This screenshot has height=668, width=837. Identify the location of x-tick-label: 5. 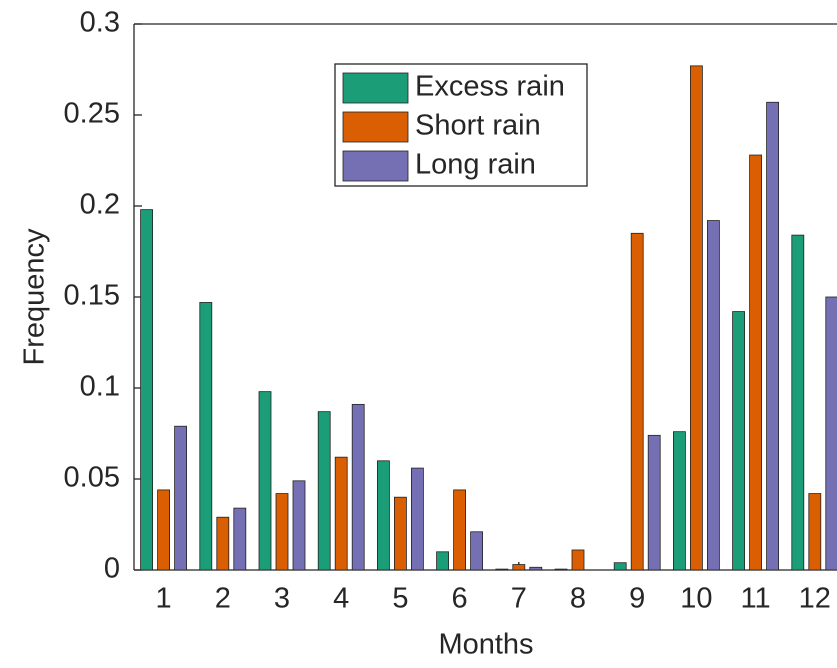
(400, 599).